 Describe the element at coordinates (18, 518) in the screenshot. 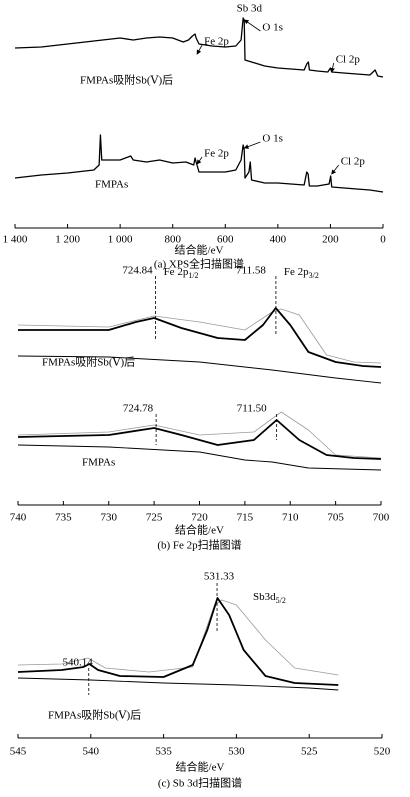

I see `x-tick-label: 740` at that location.